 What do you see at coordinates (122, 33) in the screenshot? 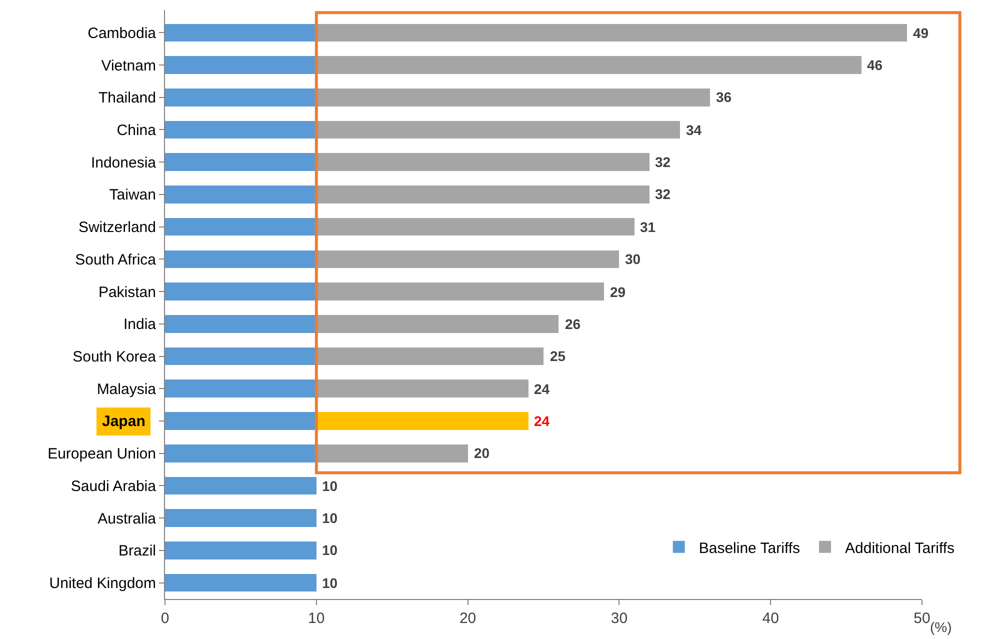
I see `y-tick-label: Cambodia` at bounding box center [122, 33].